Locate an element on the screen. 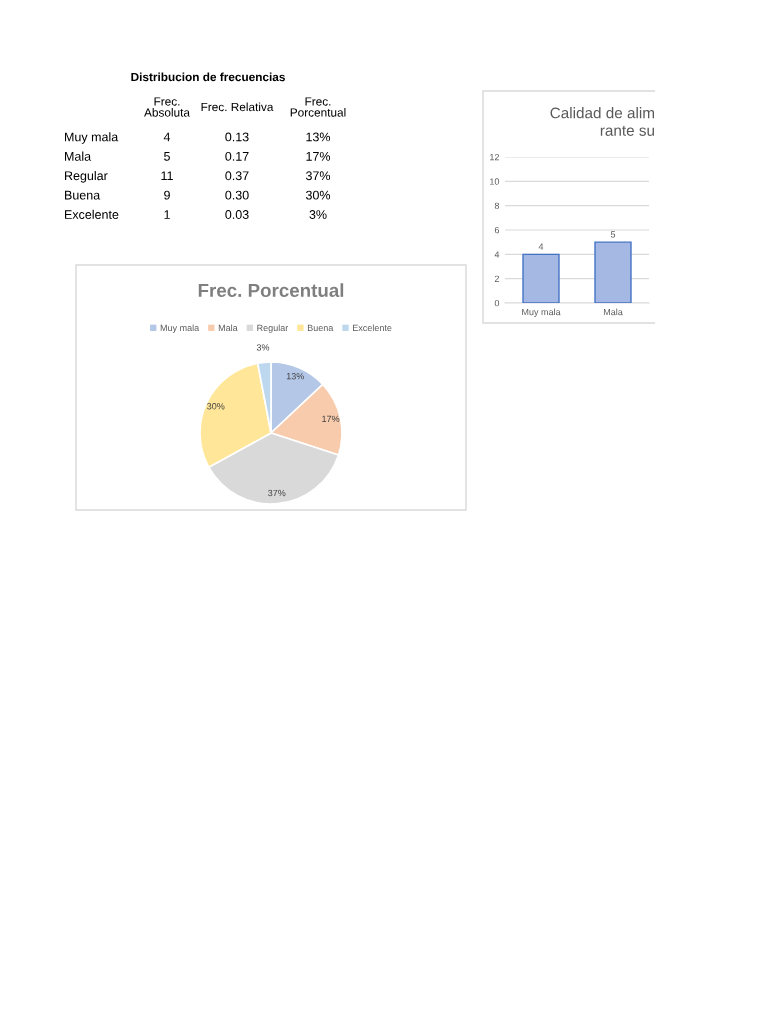  y-tick-label: 6 is located at coordinates (497, 230).